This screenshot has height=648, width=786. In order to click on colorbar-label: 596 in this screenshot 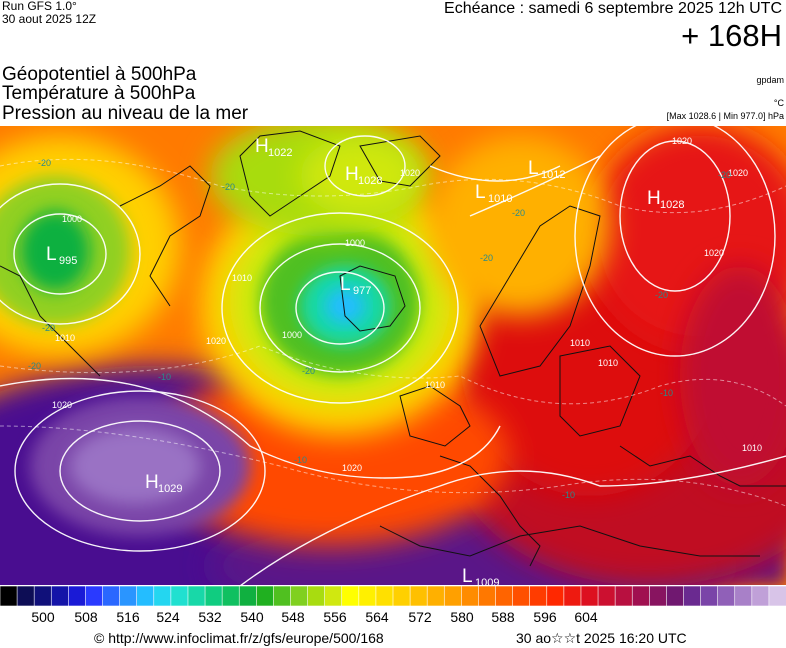, I will do `click(545, 617)`.